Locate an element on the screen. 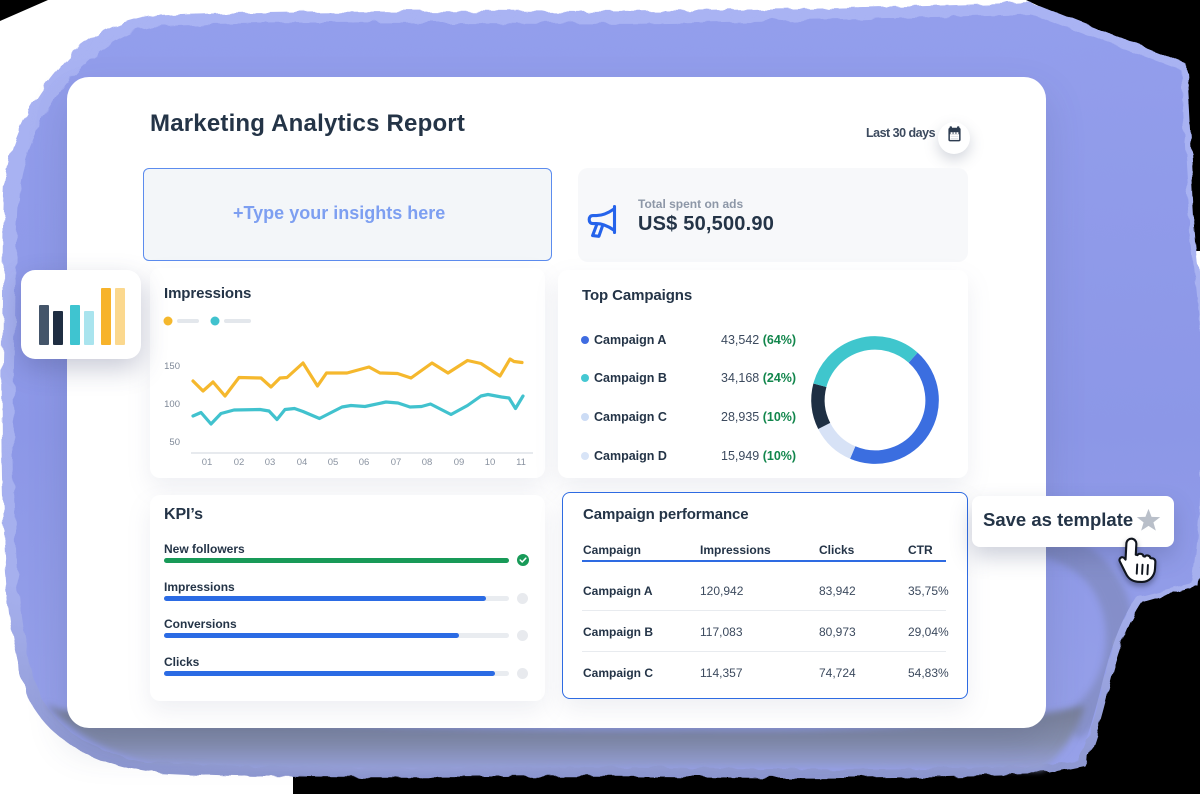 The height and width of the screenshot is (794, 1200). svg-text: 04 is located at coordinates (302, 462).